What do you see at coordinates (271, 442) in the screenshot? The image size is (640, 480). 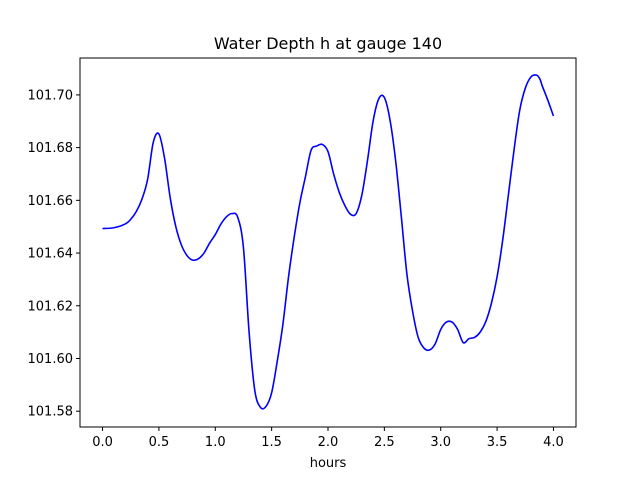 I see `x-tick-label: 1.5` at bounding box center [271, 442].